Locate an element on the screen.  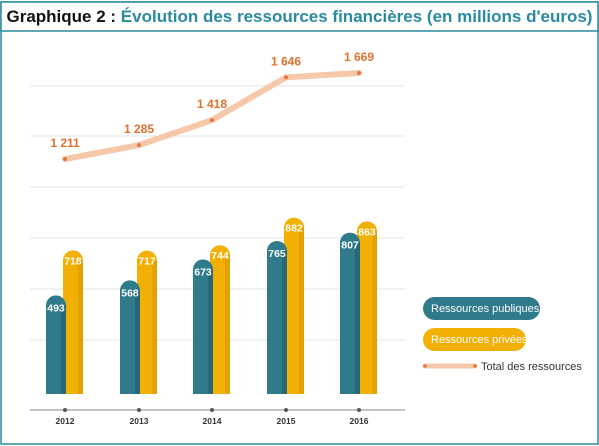
x-tick-label: 2012 is located at coordinates (65, 421).